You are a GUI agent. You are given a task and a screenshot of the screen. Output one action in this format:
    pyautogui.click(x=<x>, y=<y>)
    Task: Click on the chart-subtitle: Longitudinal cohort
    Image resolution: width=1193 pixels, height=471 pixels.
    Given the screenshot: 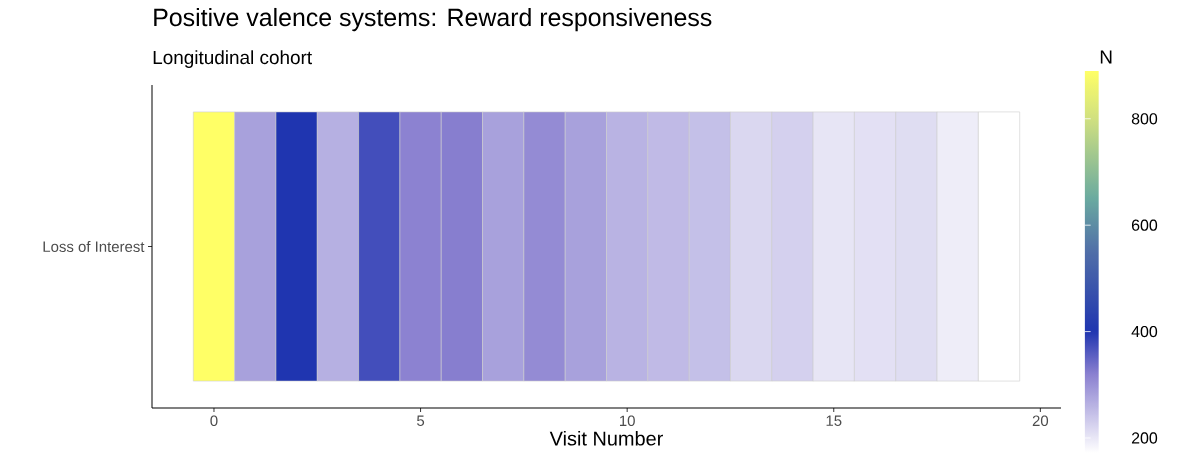 What is the action you would take?
    pyautogui.click(x=232, y=59)
    